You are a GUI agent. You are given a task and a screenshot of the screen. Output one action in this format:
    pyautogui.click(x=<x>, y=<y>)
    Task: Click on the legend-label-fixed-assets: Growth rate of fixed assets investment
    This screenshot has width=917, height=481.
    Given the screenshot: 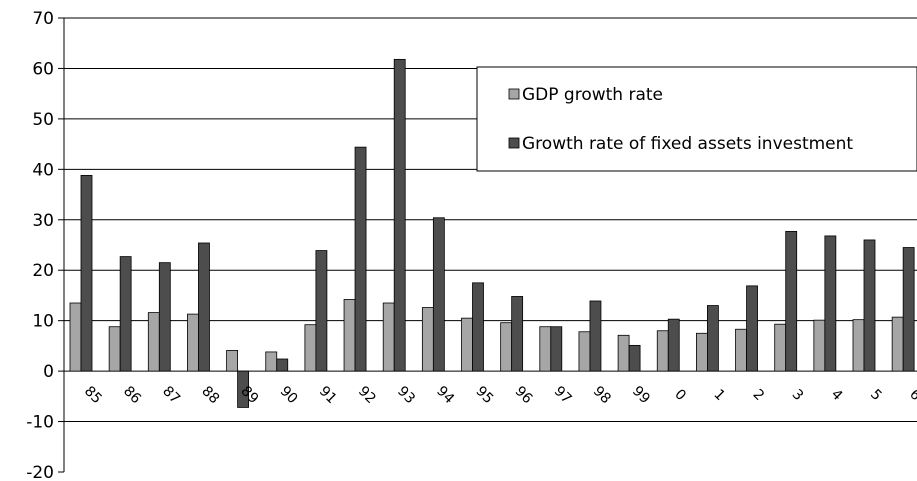 What is the action you would take?
    pyautogui.click(x=687, y=144)
    